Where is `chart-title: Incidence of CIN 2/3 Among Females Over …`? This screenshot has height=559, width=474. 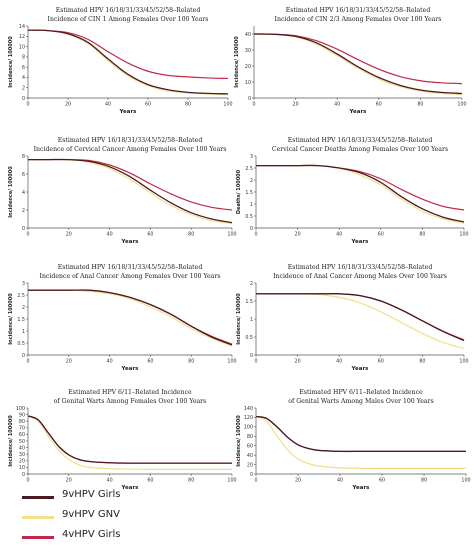
chart-title: Incidence of CIN 2/3 Among Females Over … is located at coordinates (358, 19).